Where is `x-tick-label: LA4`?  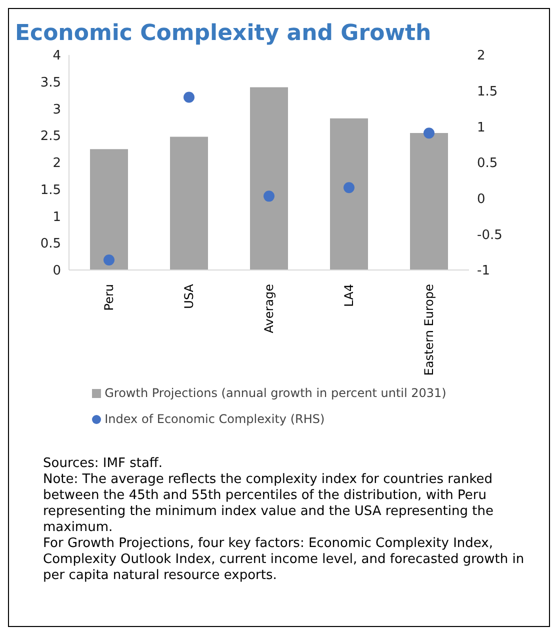 x-tick-label: LA4 is located at coordinates (349, 295).